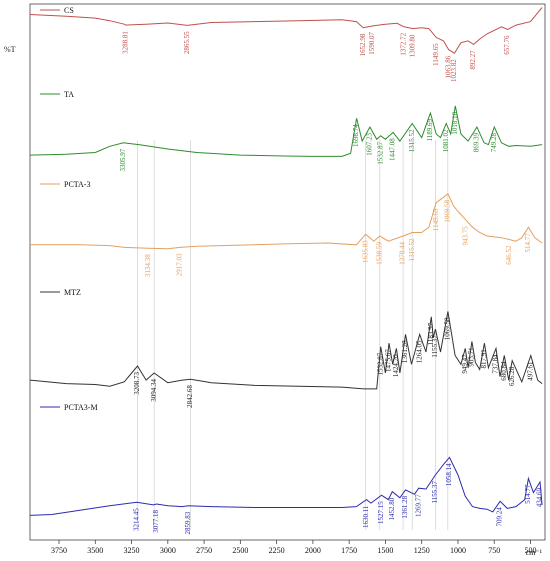 This screenshot has width=550, height=561. What do you see at coordinates (413, 45) in the screenshot?
I see `peak-label-cs-5: 1309.80` at bounding box center [413, 45].